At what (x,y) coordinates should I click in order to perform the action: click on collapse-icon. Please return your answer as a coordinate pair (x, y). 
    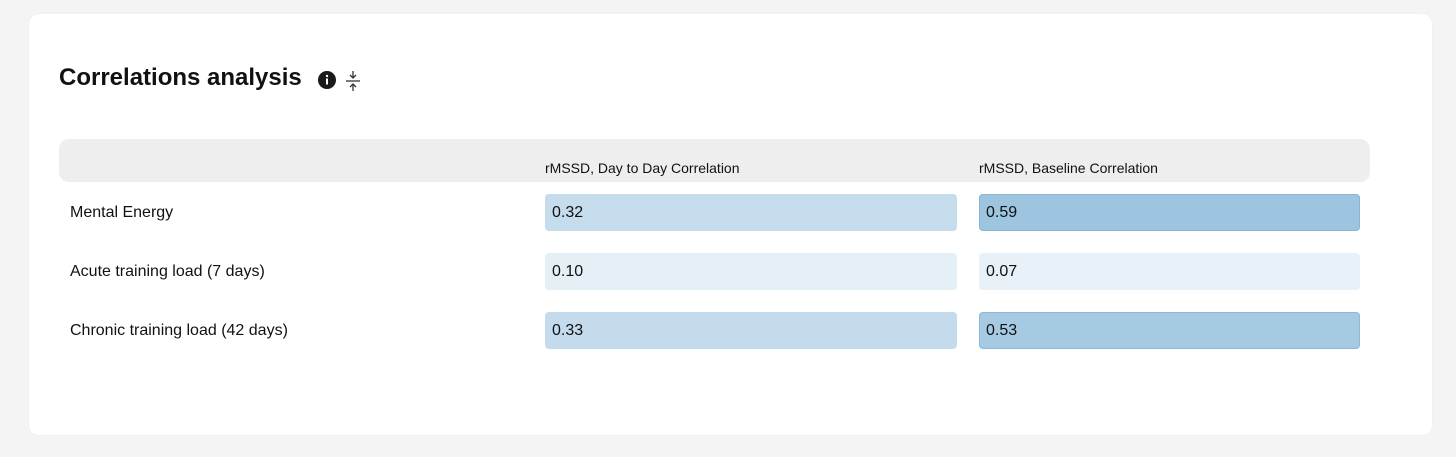
    Looking at the image, I should click on (353, 81).